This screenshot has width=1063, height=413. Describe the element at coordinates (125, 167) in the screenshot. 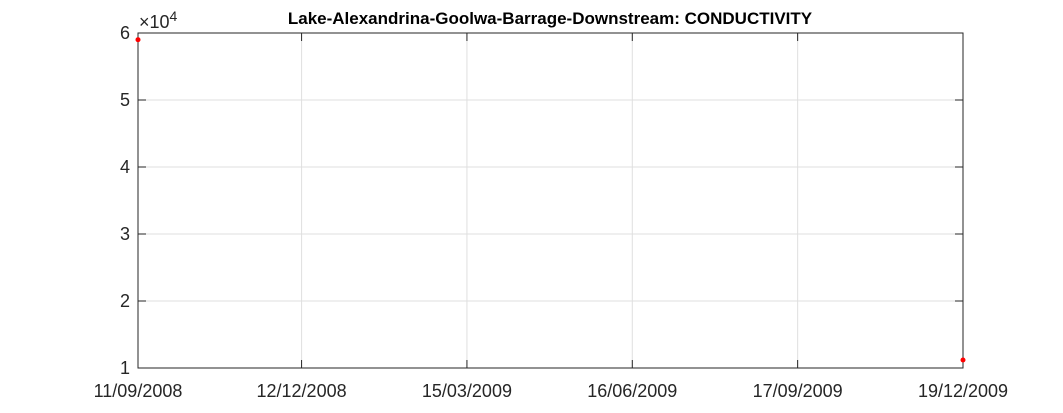

I see `y-tick-label: 4` at that location.